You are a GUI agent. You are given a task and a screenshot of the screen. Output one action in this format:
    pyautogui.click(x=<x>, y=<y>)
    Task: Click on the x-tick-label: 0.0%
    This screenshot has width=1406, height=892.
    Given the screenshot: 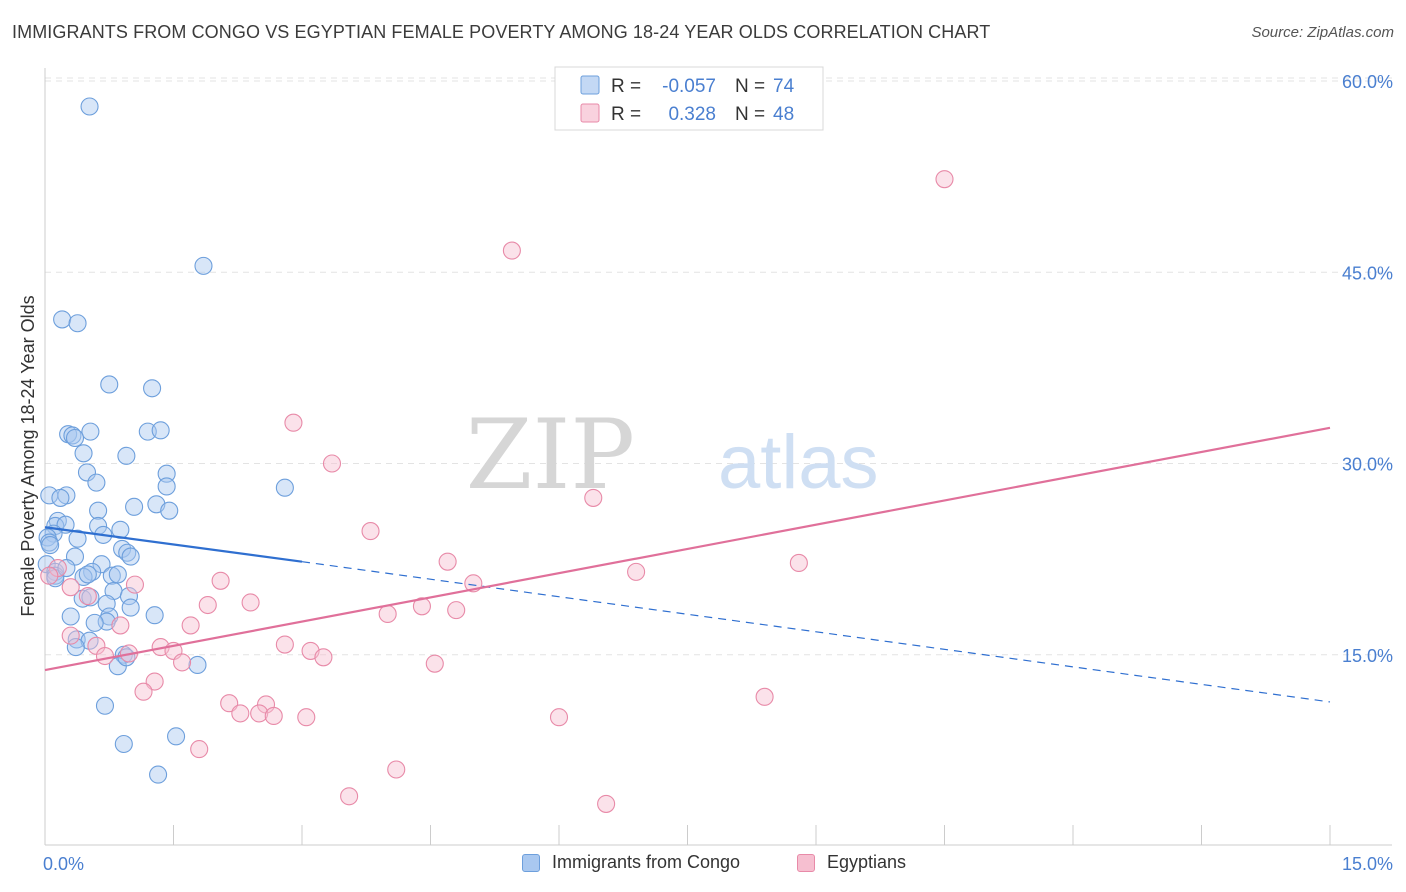 What is the action you would take?
    pyautogui.click(x=63, y=864)
    